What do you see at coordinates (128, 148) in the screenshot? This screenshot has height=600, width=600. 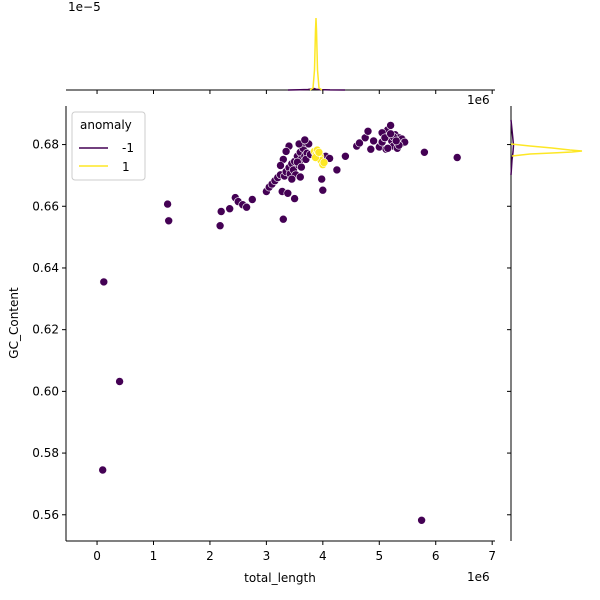 I see `legend-label-neg: -1` at bounding box center [128, 148].